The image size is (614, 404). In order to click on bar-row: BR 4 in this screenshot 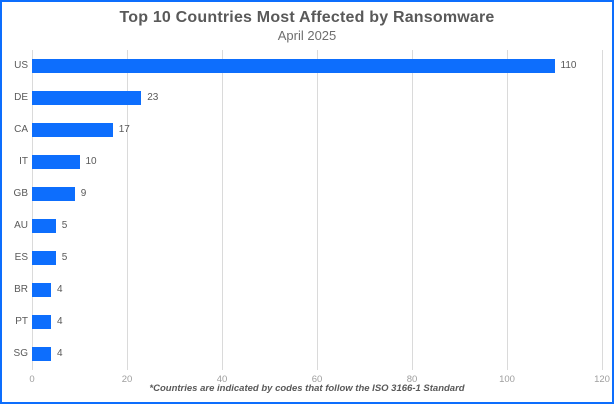, I will do `click(308, 290)`.